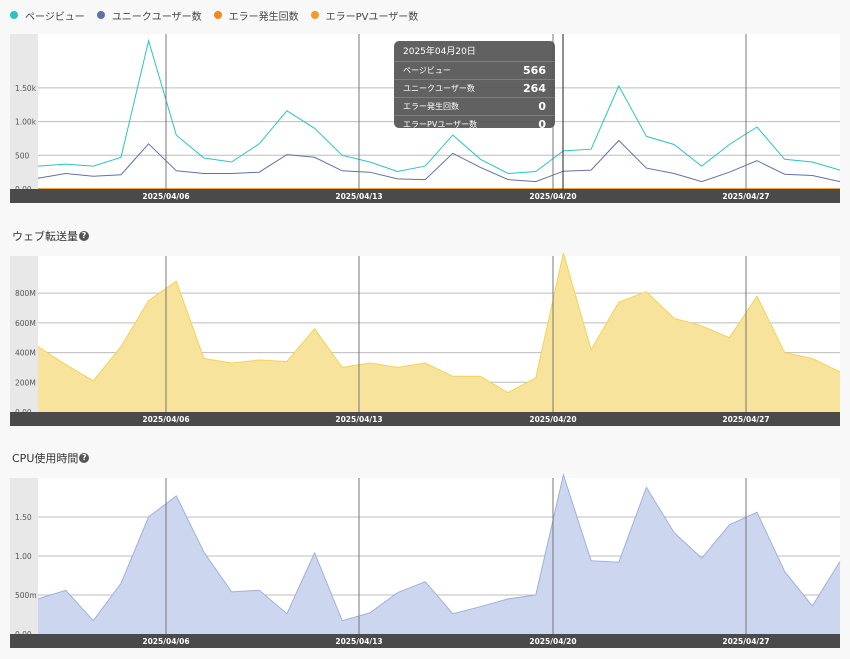 Image resolution: width=850 pixels, height=659 pixels. What do you see at coordinates (25, 293) in the screenshot?
I see `y-tick-label: 800M` at bounding box center [25, 293].